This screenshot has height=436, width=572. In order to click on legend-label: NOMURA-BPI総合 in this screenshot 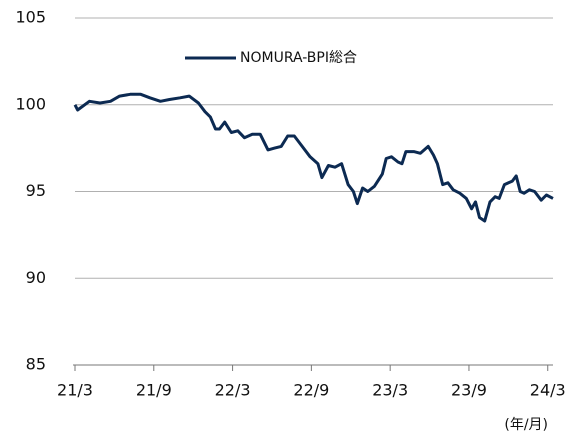, I will do `click(298, 58)`.